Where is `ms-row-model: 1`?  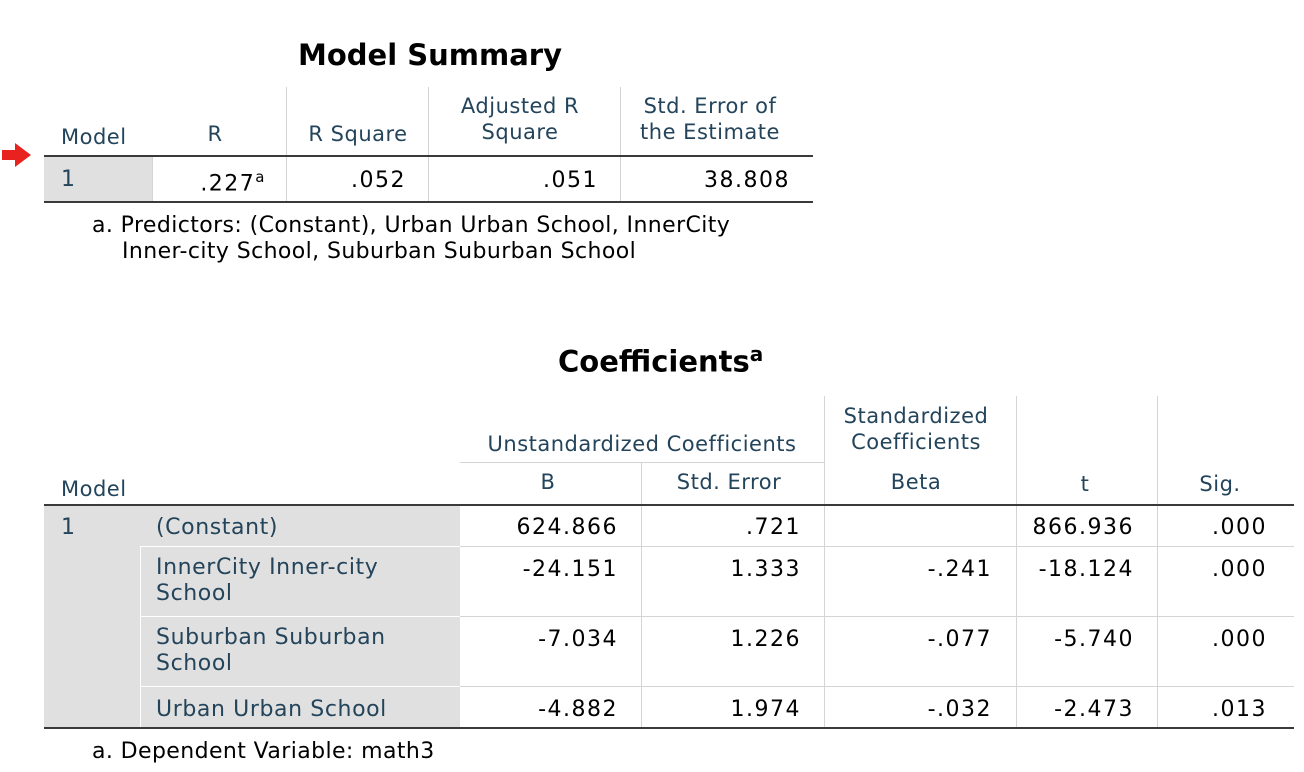
ms-row-model: 1 is located at coordinates (68, 179).